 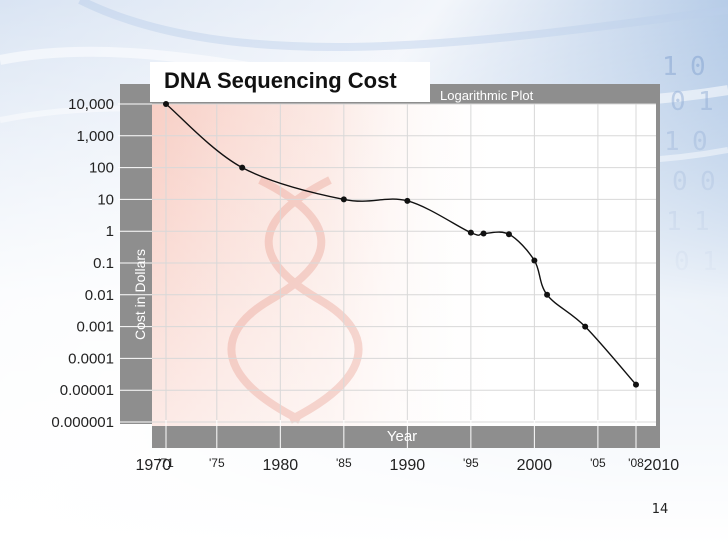 What do you see at coordinates (344, 463) in the screenshot?
I see `x-minor-tick-label: '85` at bounding box center [344, 463].